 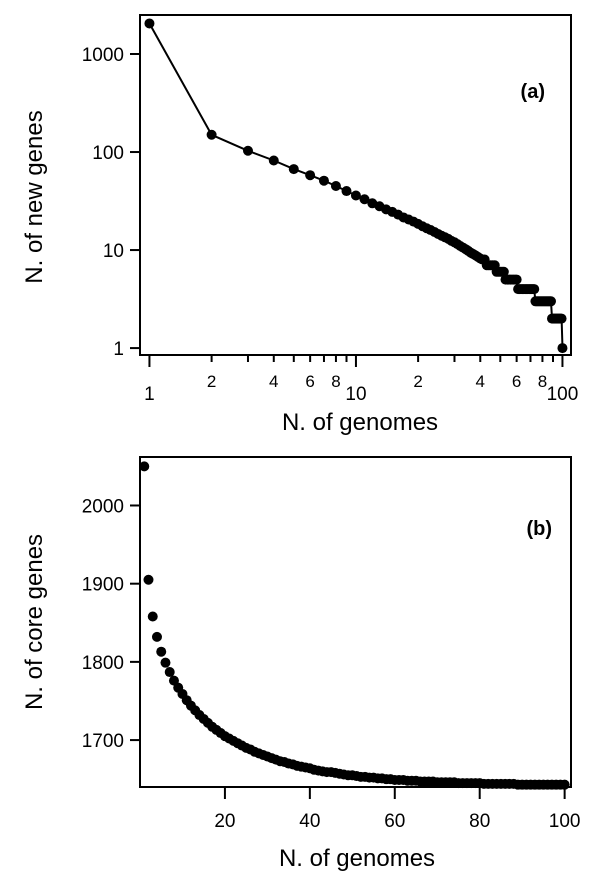 What do you see at coordinates (309, 821) in the screenshot?
I see `chart-b-x-tick-label: 40` at bounding box center [309, 821].